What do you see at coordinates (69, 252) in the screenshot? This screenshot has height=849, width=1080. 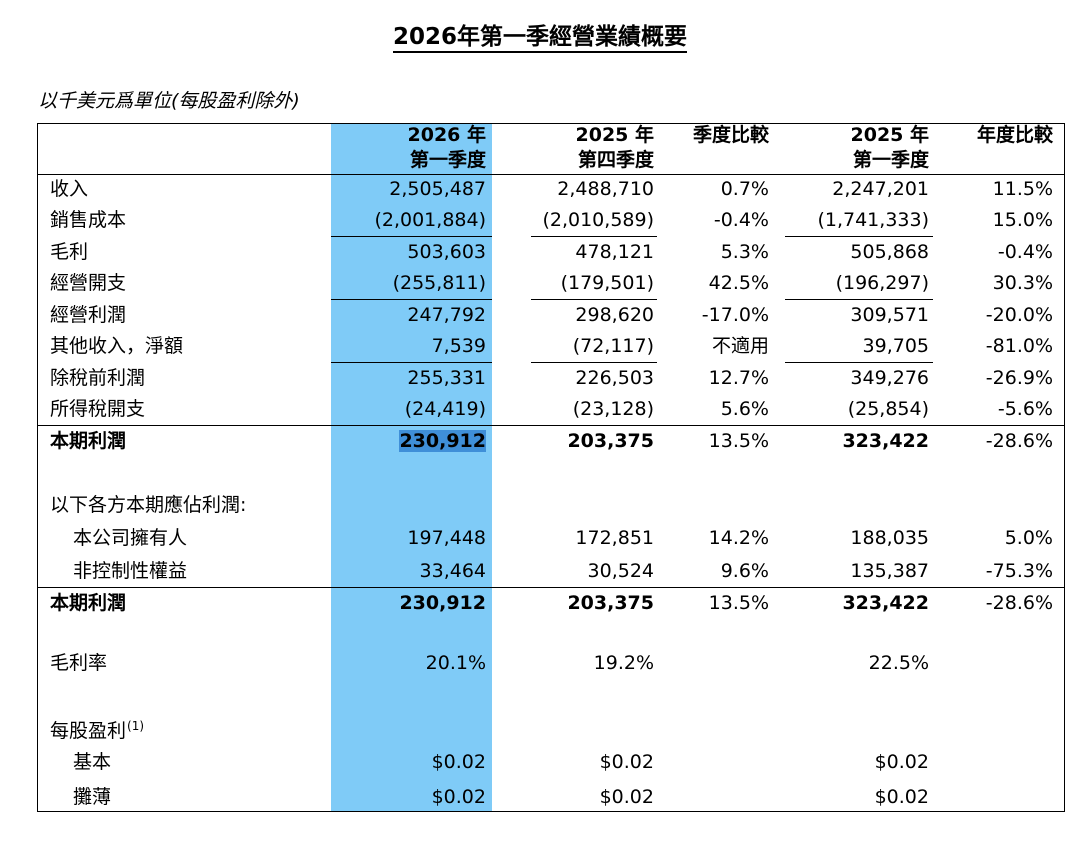 I see `row-label: 毛利` at bounding box center [69, 252].